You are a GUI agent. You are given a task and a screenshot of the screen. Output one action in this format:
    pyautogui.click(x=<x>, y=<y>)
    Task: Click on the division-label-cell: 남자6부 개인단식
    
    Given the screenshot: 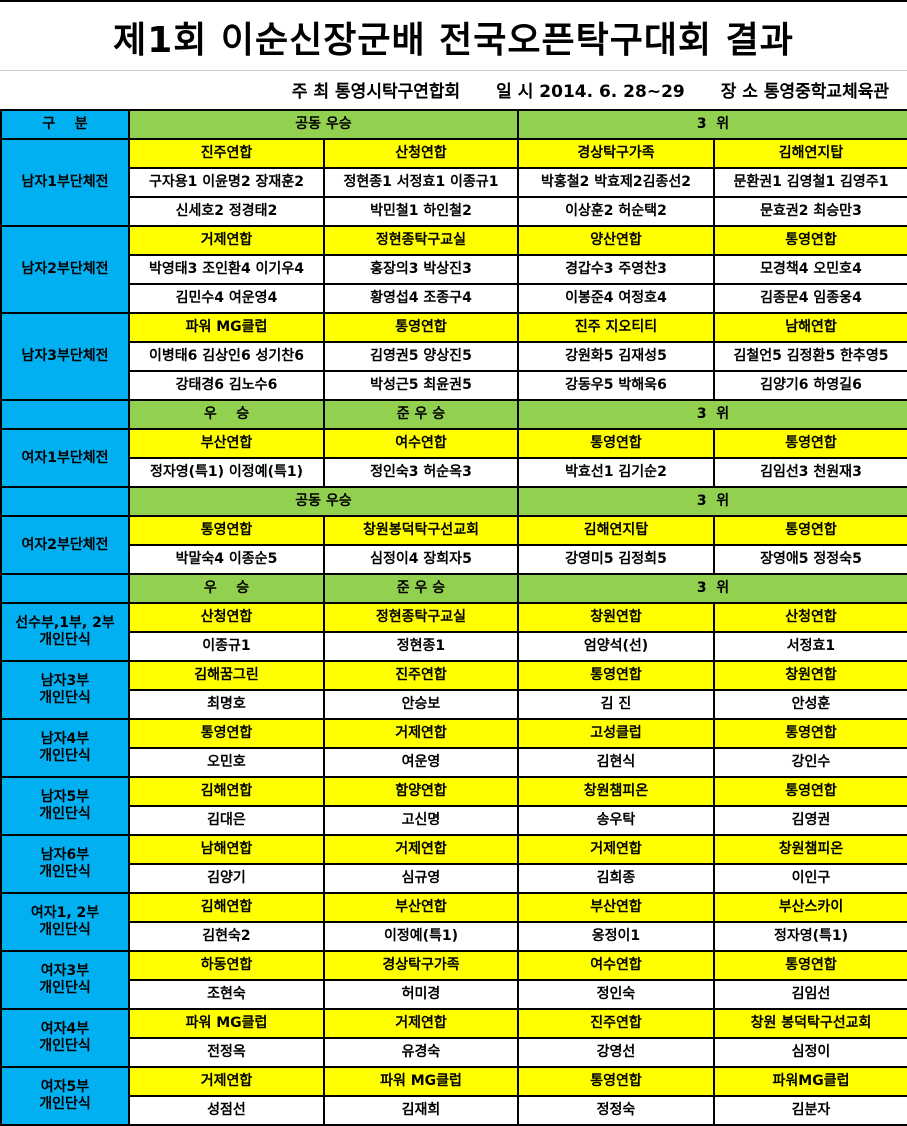 What is the action you would take?
    pyautogui.click(x=65, y=864)
    